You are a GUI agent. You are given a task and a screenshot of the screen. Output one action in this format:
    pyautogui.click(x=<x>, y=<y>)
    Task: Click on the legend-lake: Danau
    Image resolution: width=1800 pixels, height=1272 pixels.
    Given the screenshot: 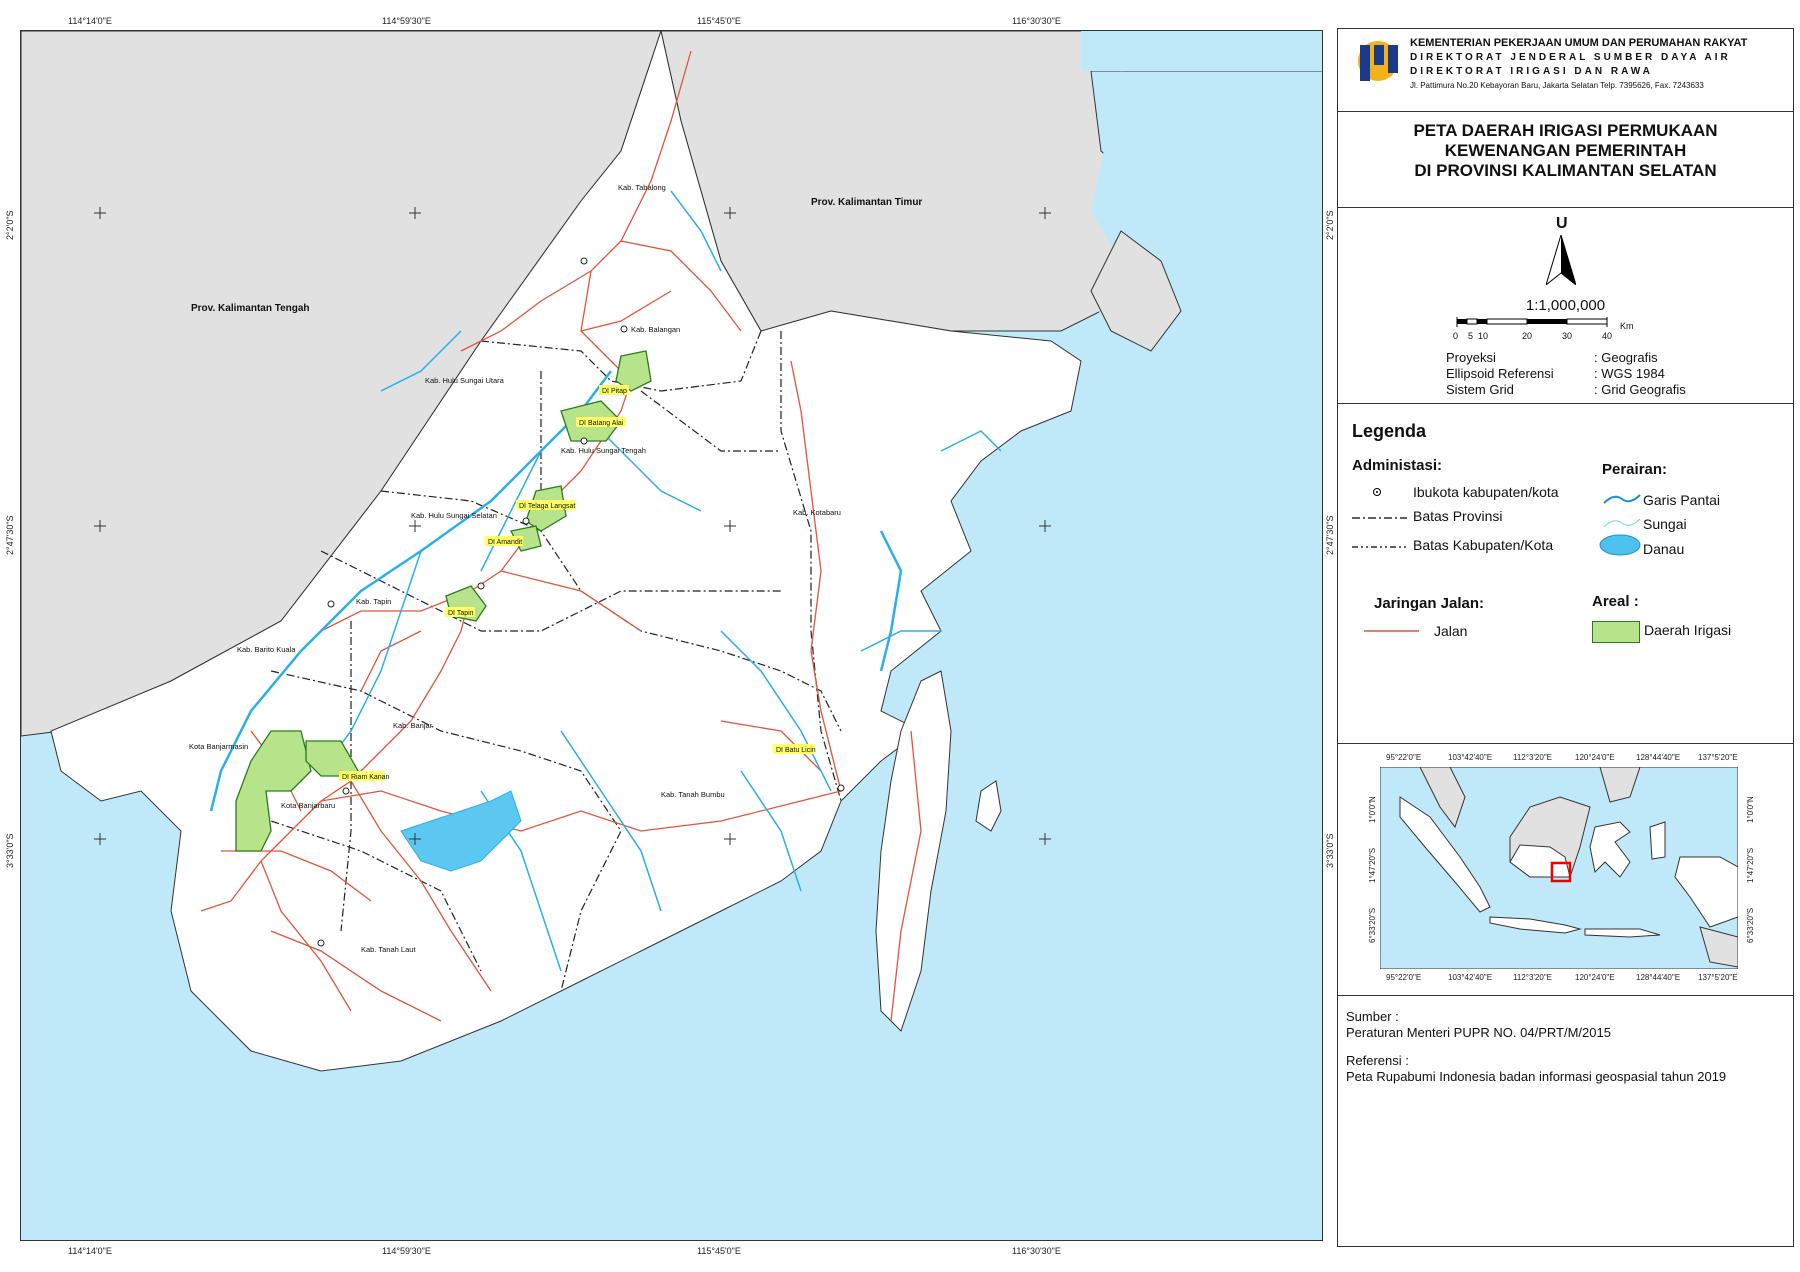 What is the action you would take?
    pyautogui.click(x=1664, y=549)
    